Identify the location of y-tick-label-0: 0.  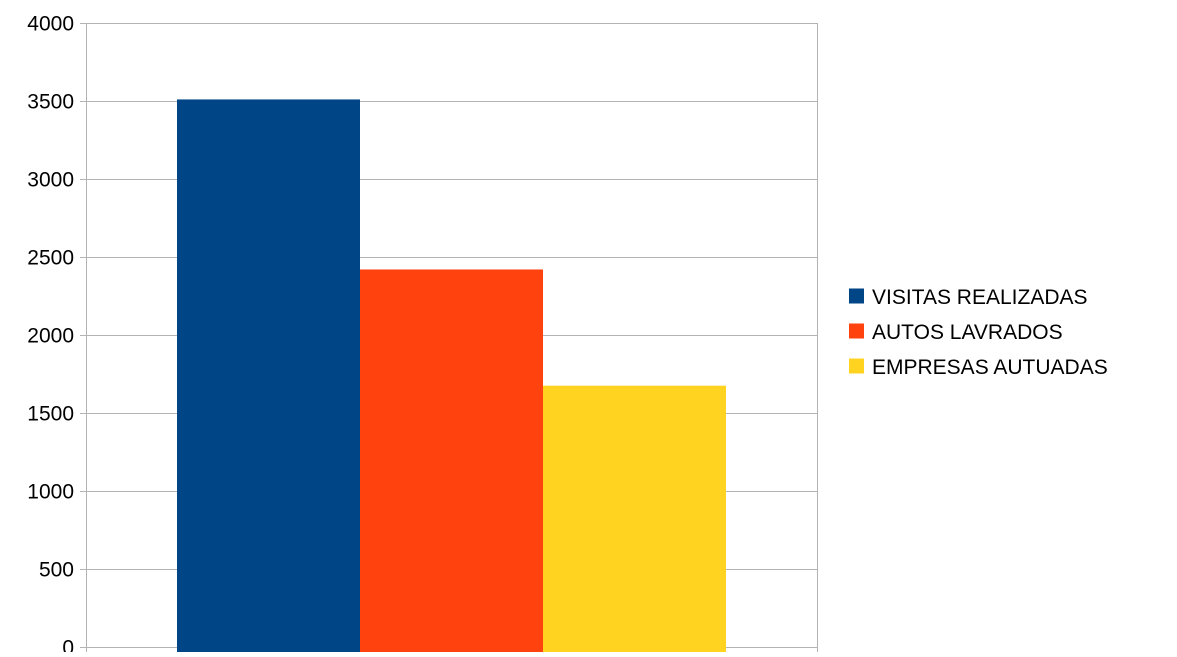
(68, 645).